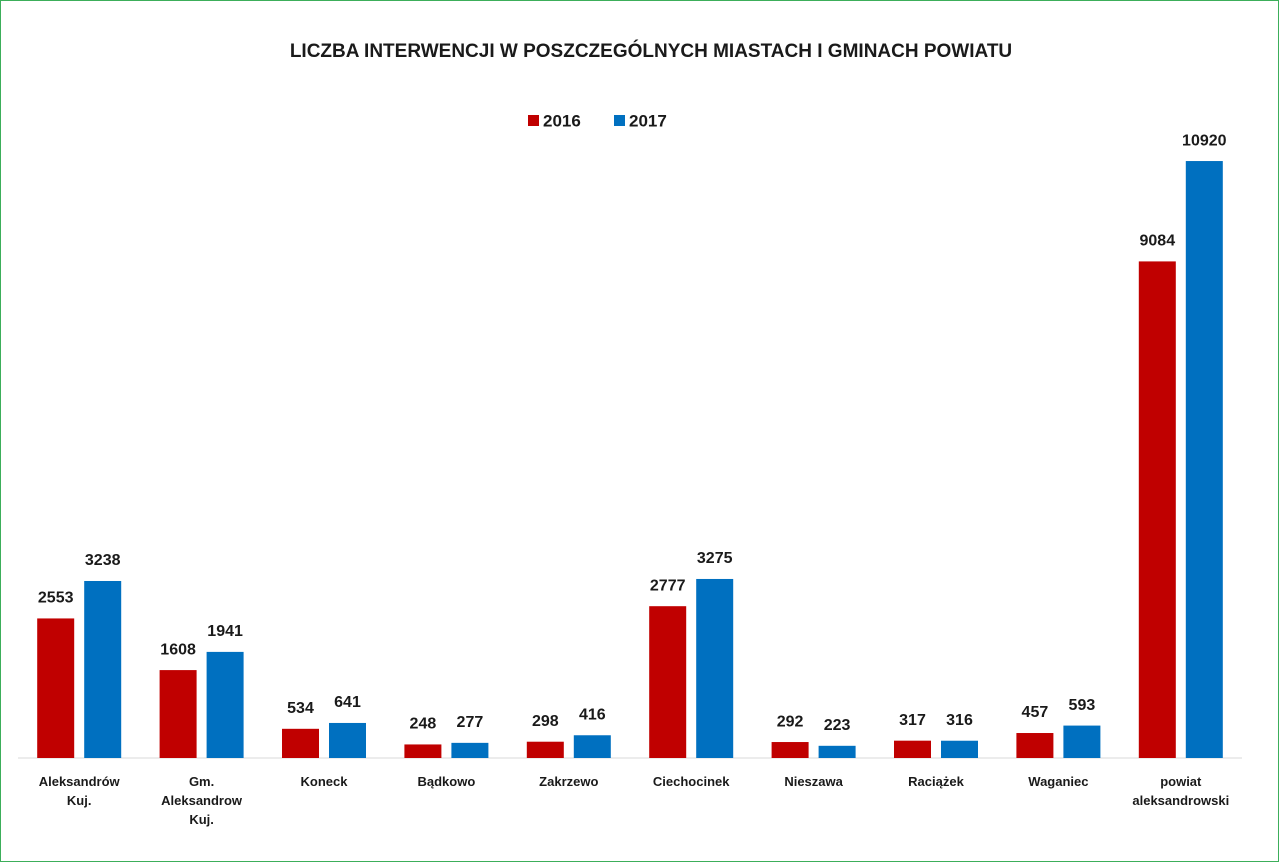 The height and width of the screenshot is (862, 1279). Describe the element at coordinates (715, 558) in the screenshot. I see `data-label: 3275` at that location.